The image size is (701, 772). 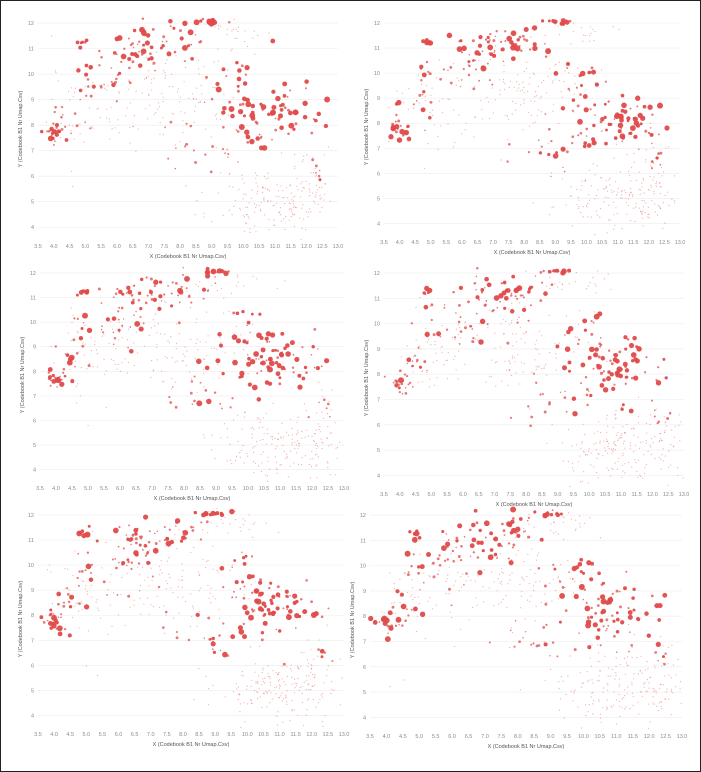 I want to click on y-tick-label: 9, so click(x=364, y=592).